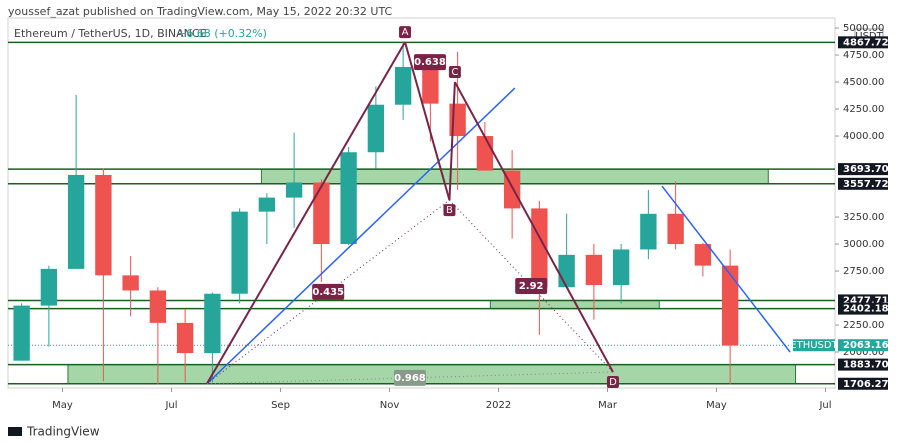 This screenshot has width=900, height=445. What do you see at coordinates (498, 405) in the screenshot?
I see `x-tick-label: 2022` at bounding box center [498, 405].